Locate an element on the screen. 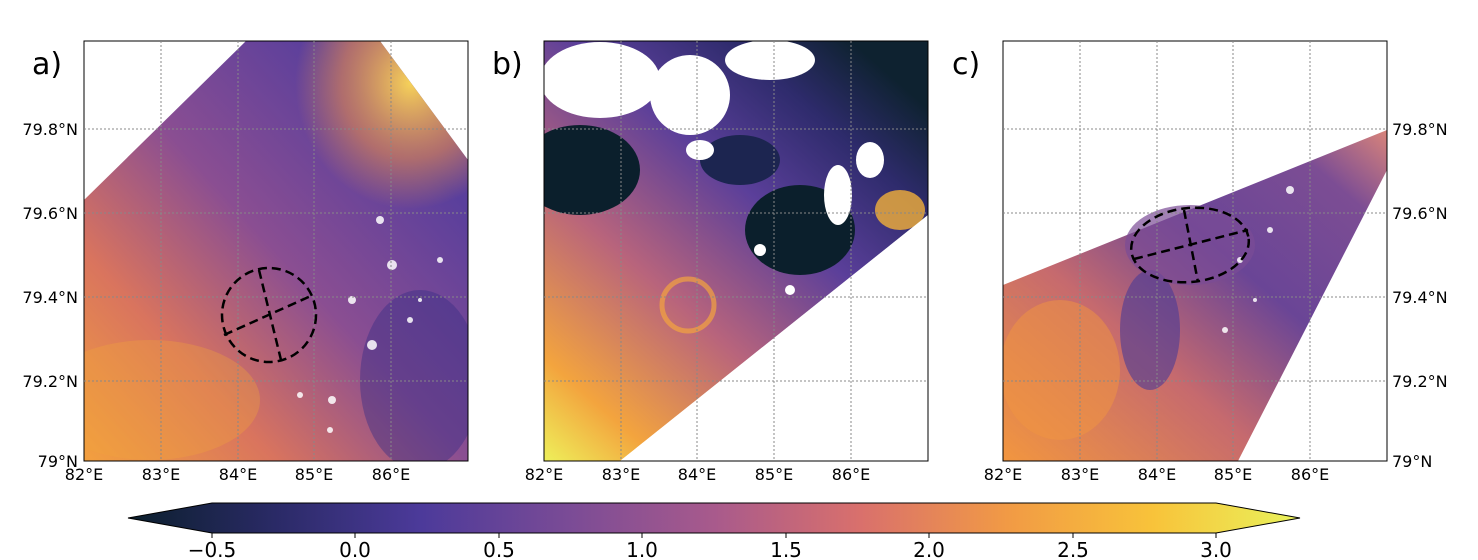 The height and width of the screenshot is (560, 1478). colorbar-tick-label: 3.0 is located at coordinates (1216, 549).